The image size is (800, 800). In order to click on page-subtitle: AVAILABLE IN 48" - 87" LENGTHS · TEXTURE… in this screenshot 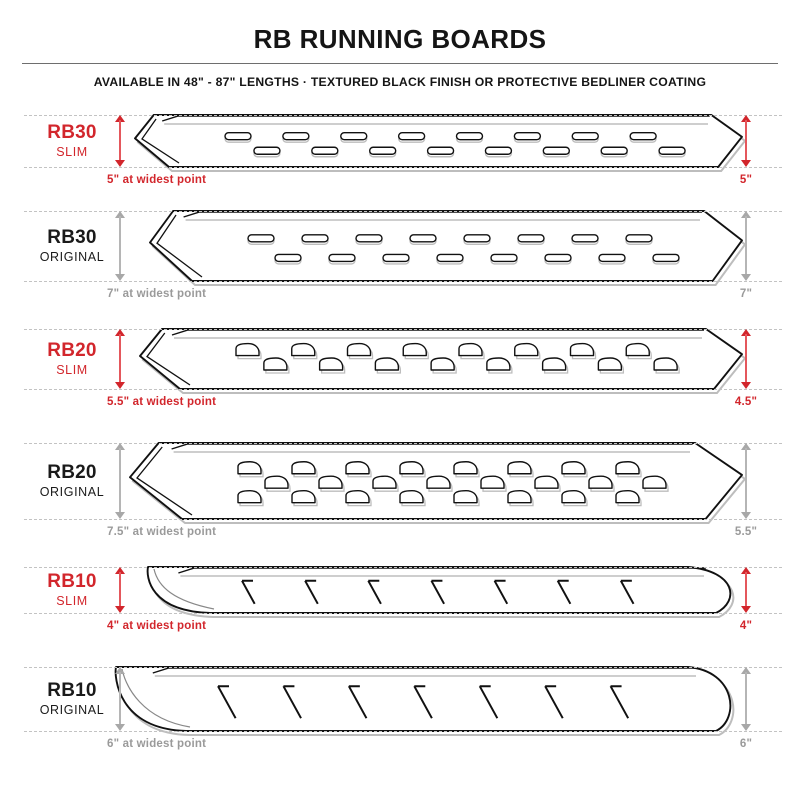, I will do `click(400, 82)`.